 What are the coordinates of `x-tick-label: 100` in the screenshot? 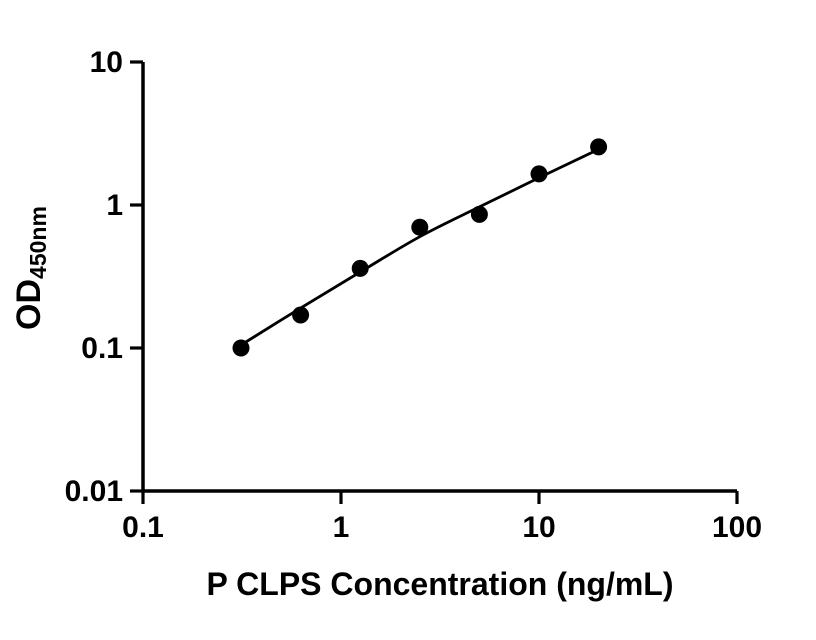 It's located at (737, 527).